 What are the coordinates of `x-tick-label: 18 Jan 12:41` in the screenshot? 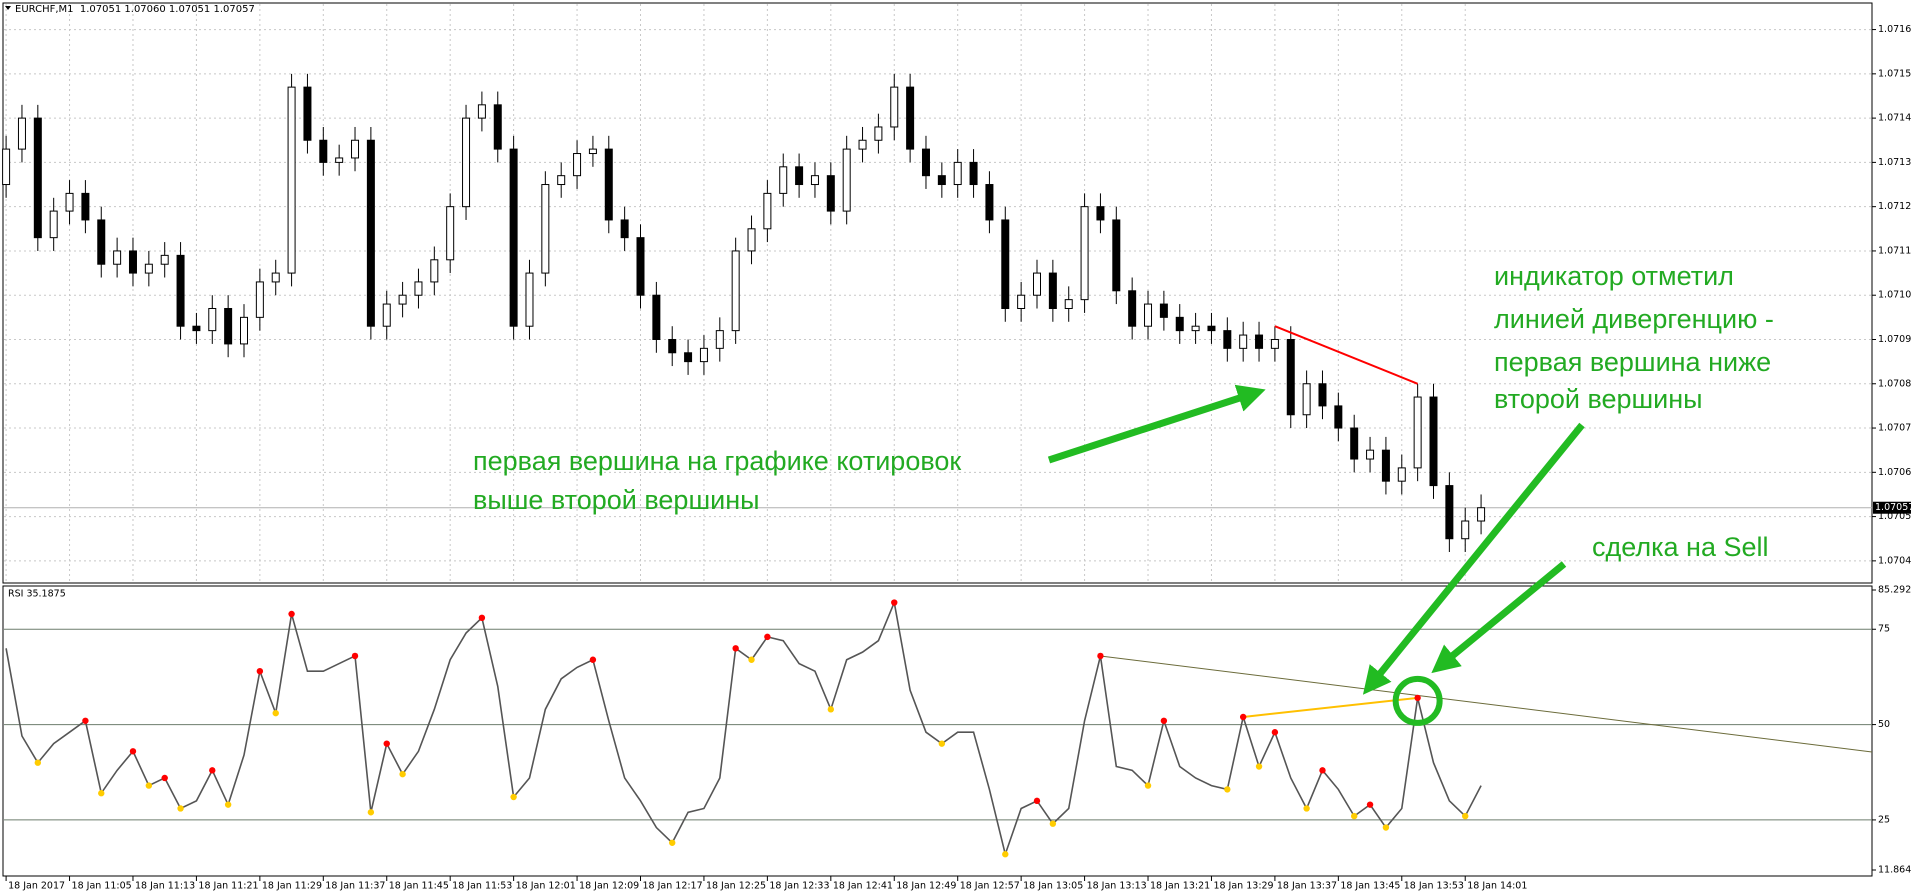 It's located at (863, 886).